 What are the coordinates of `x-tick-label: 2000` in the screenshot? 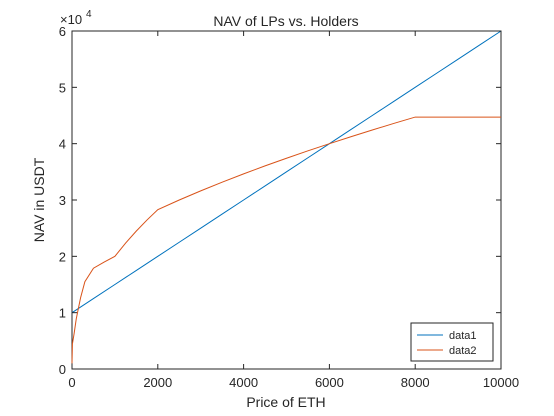 It's located at (157, 382).